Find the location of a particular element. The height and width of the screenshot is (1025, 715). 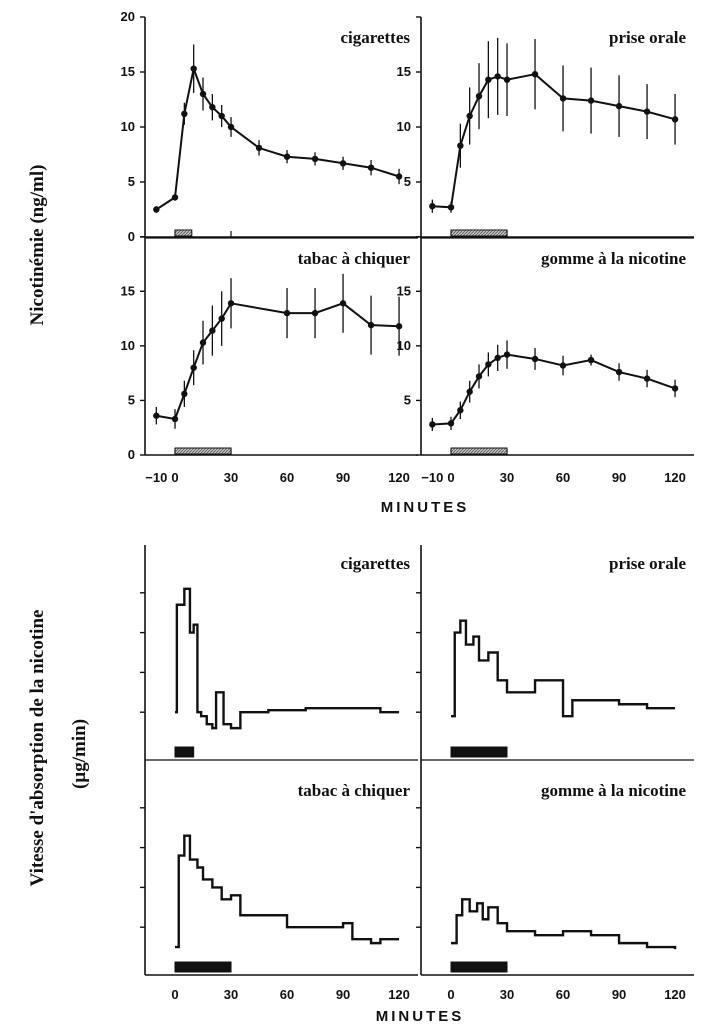

y-tick-label: 15 is located at coordinates (128, 290).